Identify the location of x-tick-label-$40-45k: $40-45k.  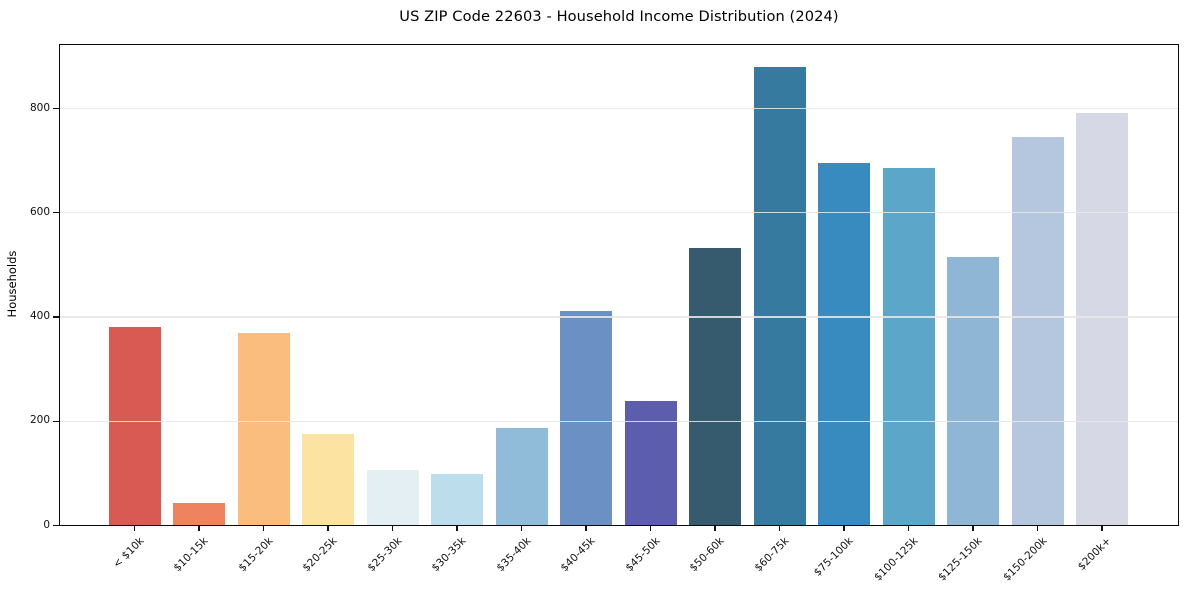
(578, 554).